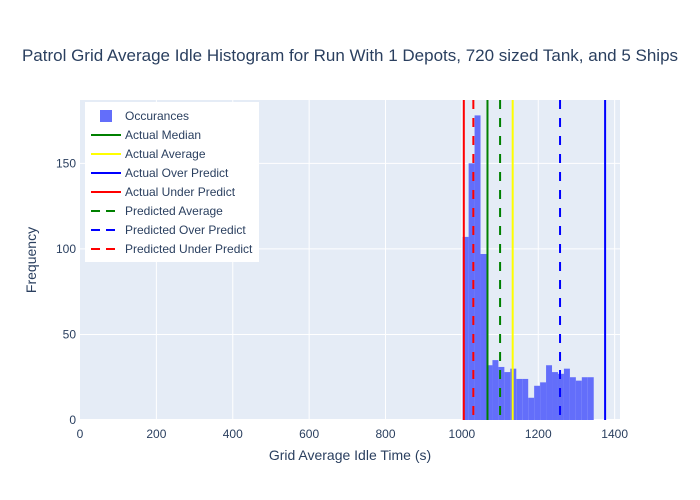  I want to click on y-tick-label: 50, so click(70, 334).